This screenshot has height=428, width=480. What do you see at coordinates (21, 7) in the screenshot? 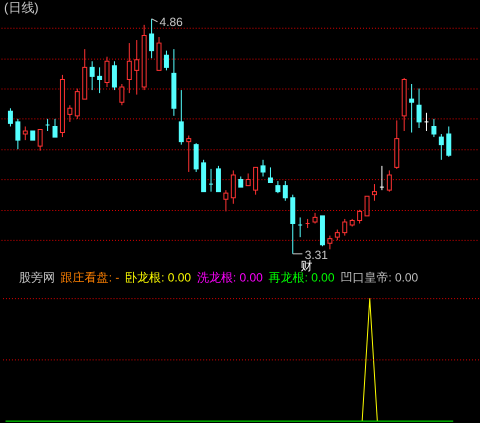
I see `chart-title: (日线)` at bounding box center [21, 7].